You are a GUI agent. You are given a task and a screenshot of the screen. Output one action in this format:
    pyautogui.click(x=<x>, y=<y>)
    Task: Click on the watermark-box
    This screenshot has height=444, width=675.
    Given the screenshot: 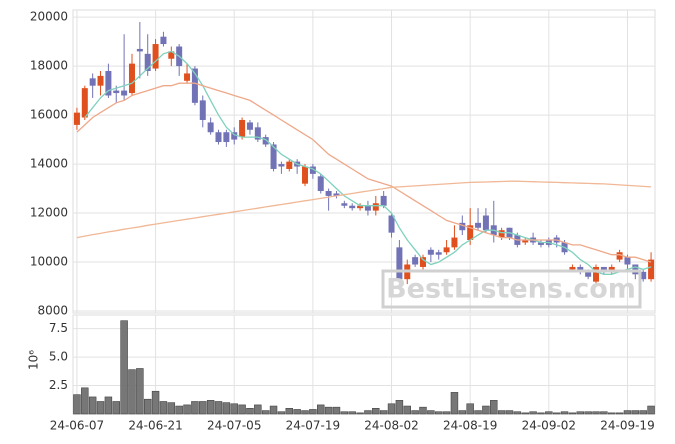 What is the action you would take?
    pyautogui.click(x=511, y=289)
    